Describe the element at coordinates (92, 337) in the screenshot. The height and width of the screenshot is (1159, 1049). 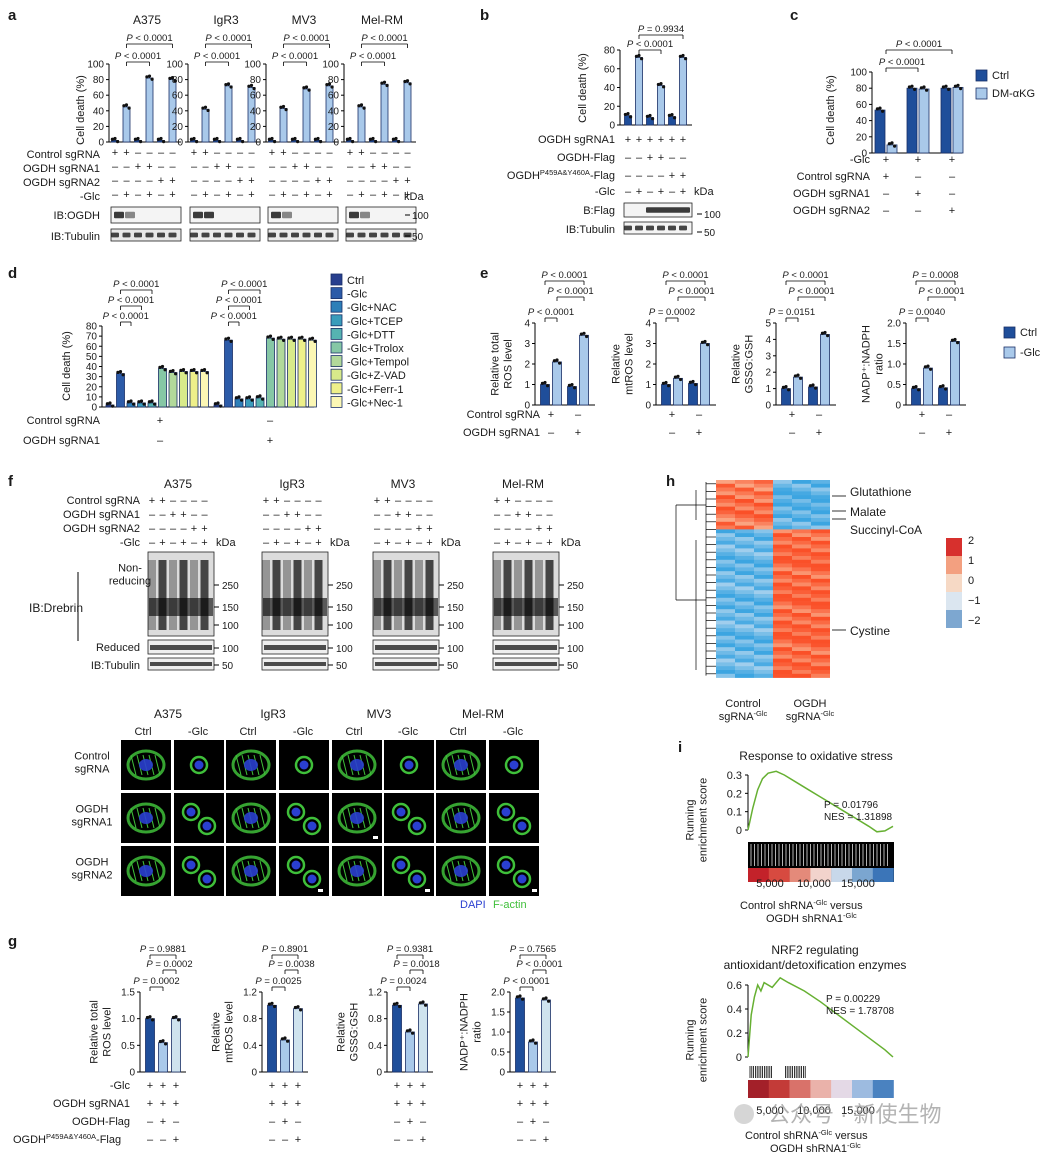
I see `tick-label: 70` at that location.